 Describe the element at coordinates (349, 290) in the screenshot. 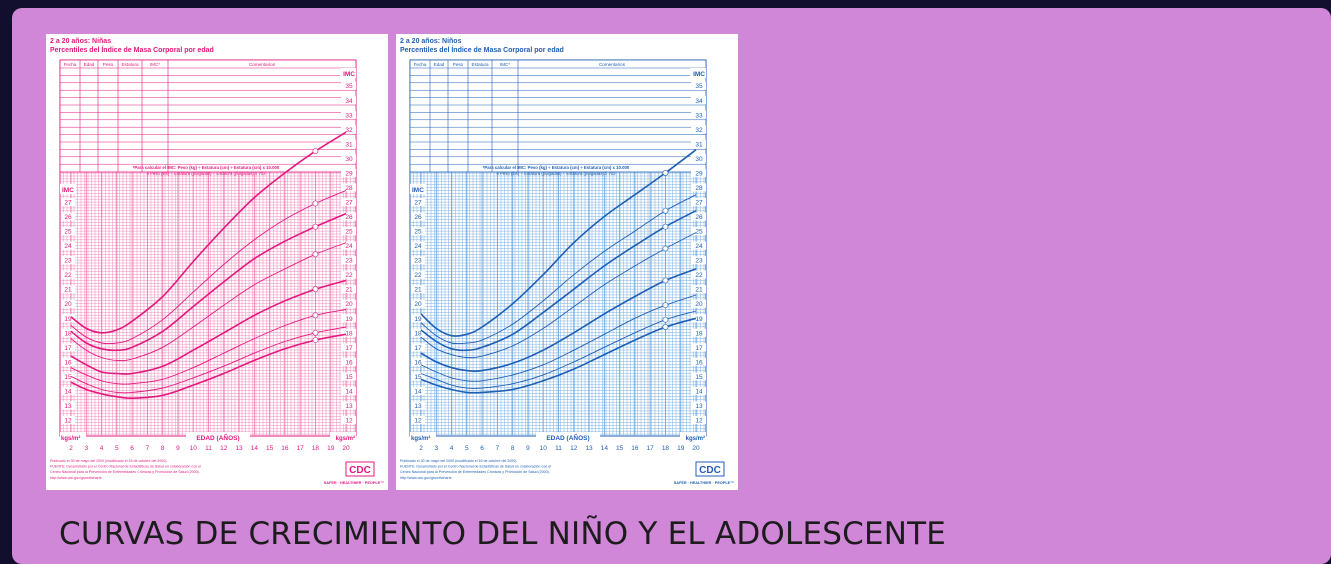

I see `y-tick-label-right: 21` at that location.